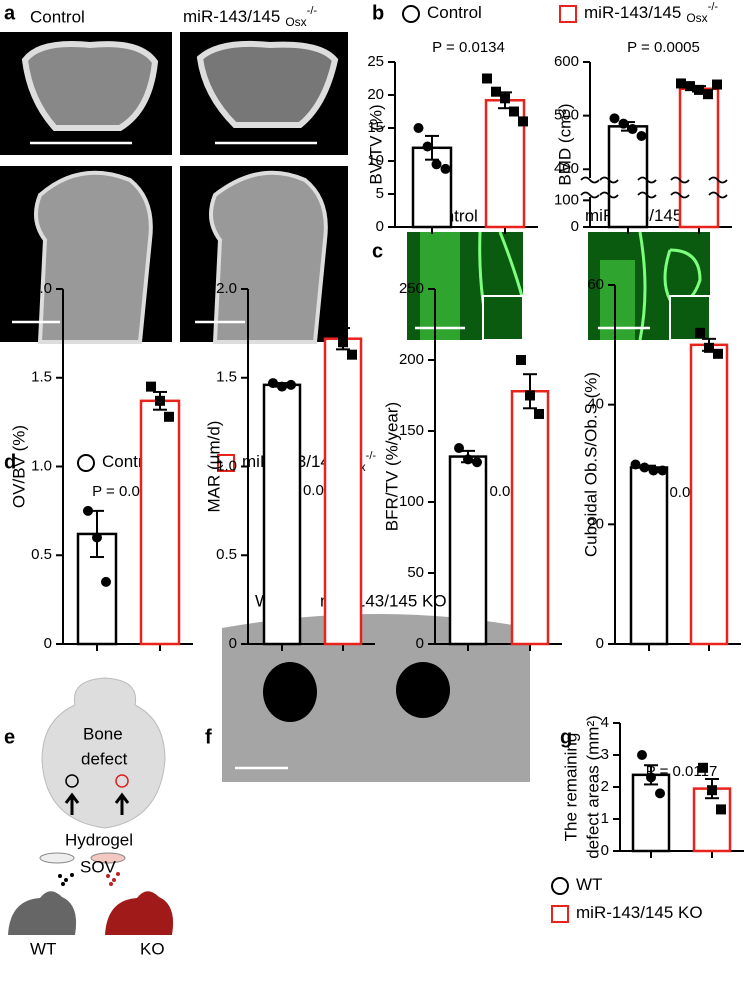  What do you see at coordinates (380, 193) in the screenshot?
I see `y-tick-label: 5` at bounding box center [380, 193].